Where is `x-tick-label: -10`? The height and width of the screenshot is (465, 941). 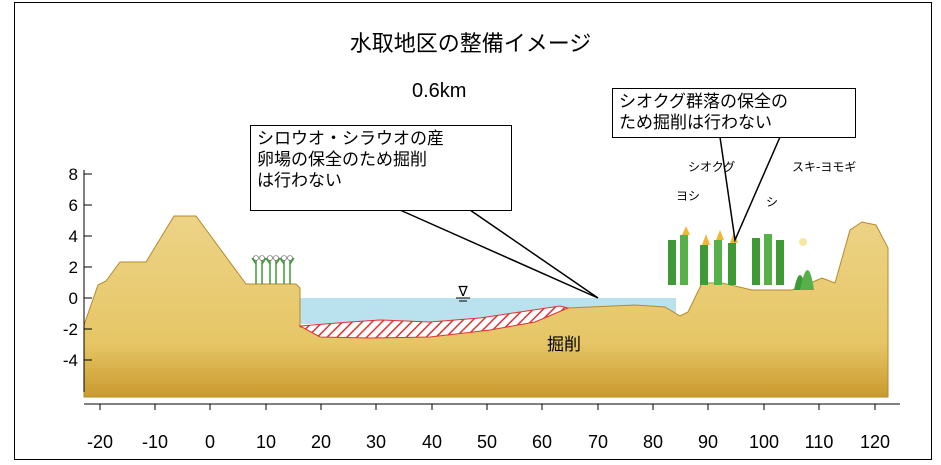 x-tick-label: -10 is located at coordinates (155, 442).